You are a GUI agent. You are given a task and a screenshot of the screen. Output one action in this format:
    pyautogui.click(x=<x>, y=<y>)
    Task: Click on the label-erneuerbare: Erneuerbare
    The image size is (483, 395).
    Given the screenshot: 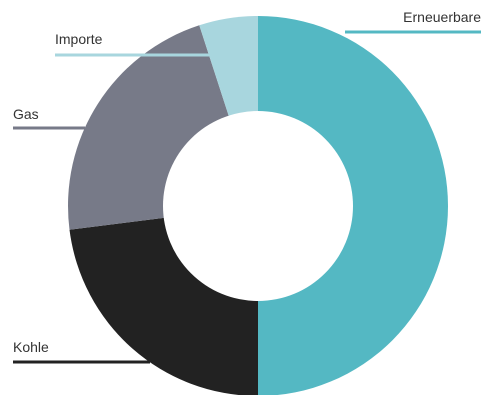 What is the action you would take?
    pyautogui.click(x=442, y=17)
    